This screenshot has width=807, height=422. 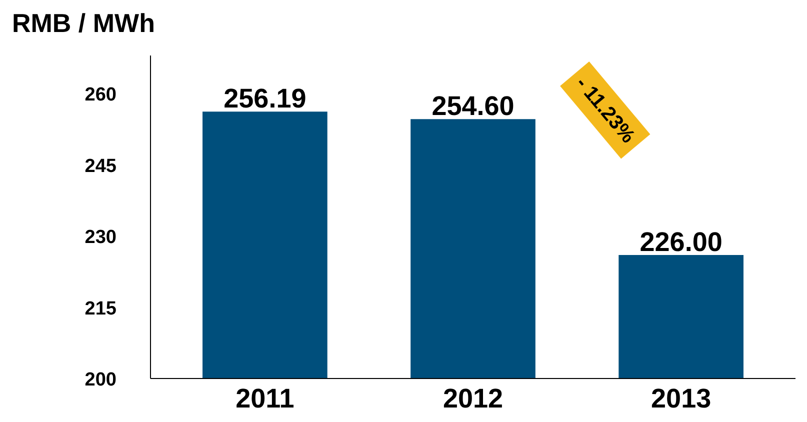 I want to click on chart-title: RMB / MWh, so click(x=83, y=23).